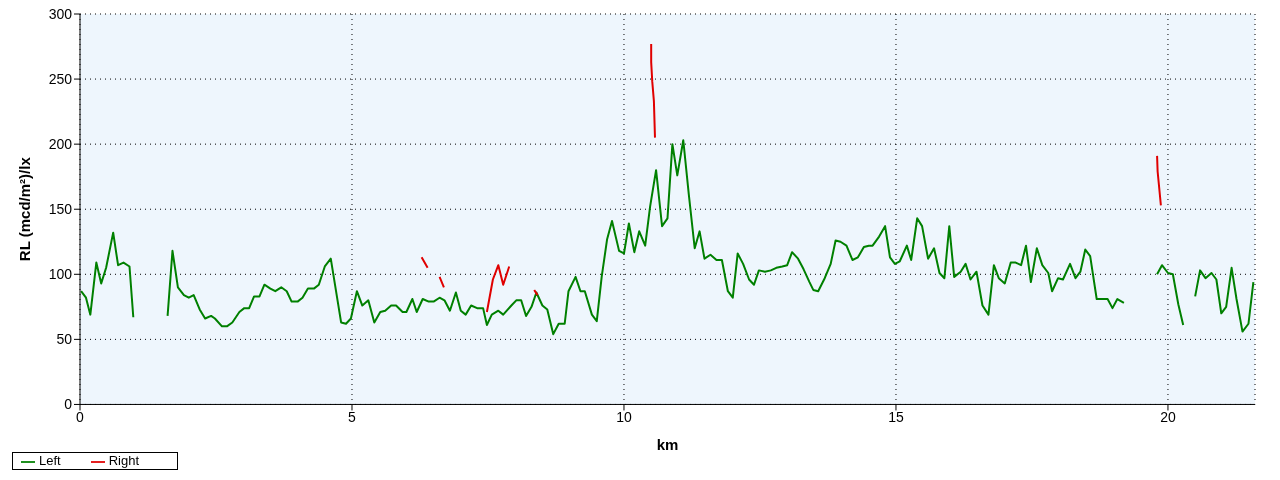 The height and width of the screenshot is (480, 1280). What do you see at coordinates (667, 445) in the screenshot?
I see `x-axis-title: km` at bounding box center [667, 445].